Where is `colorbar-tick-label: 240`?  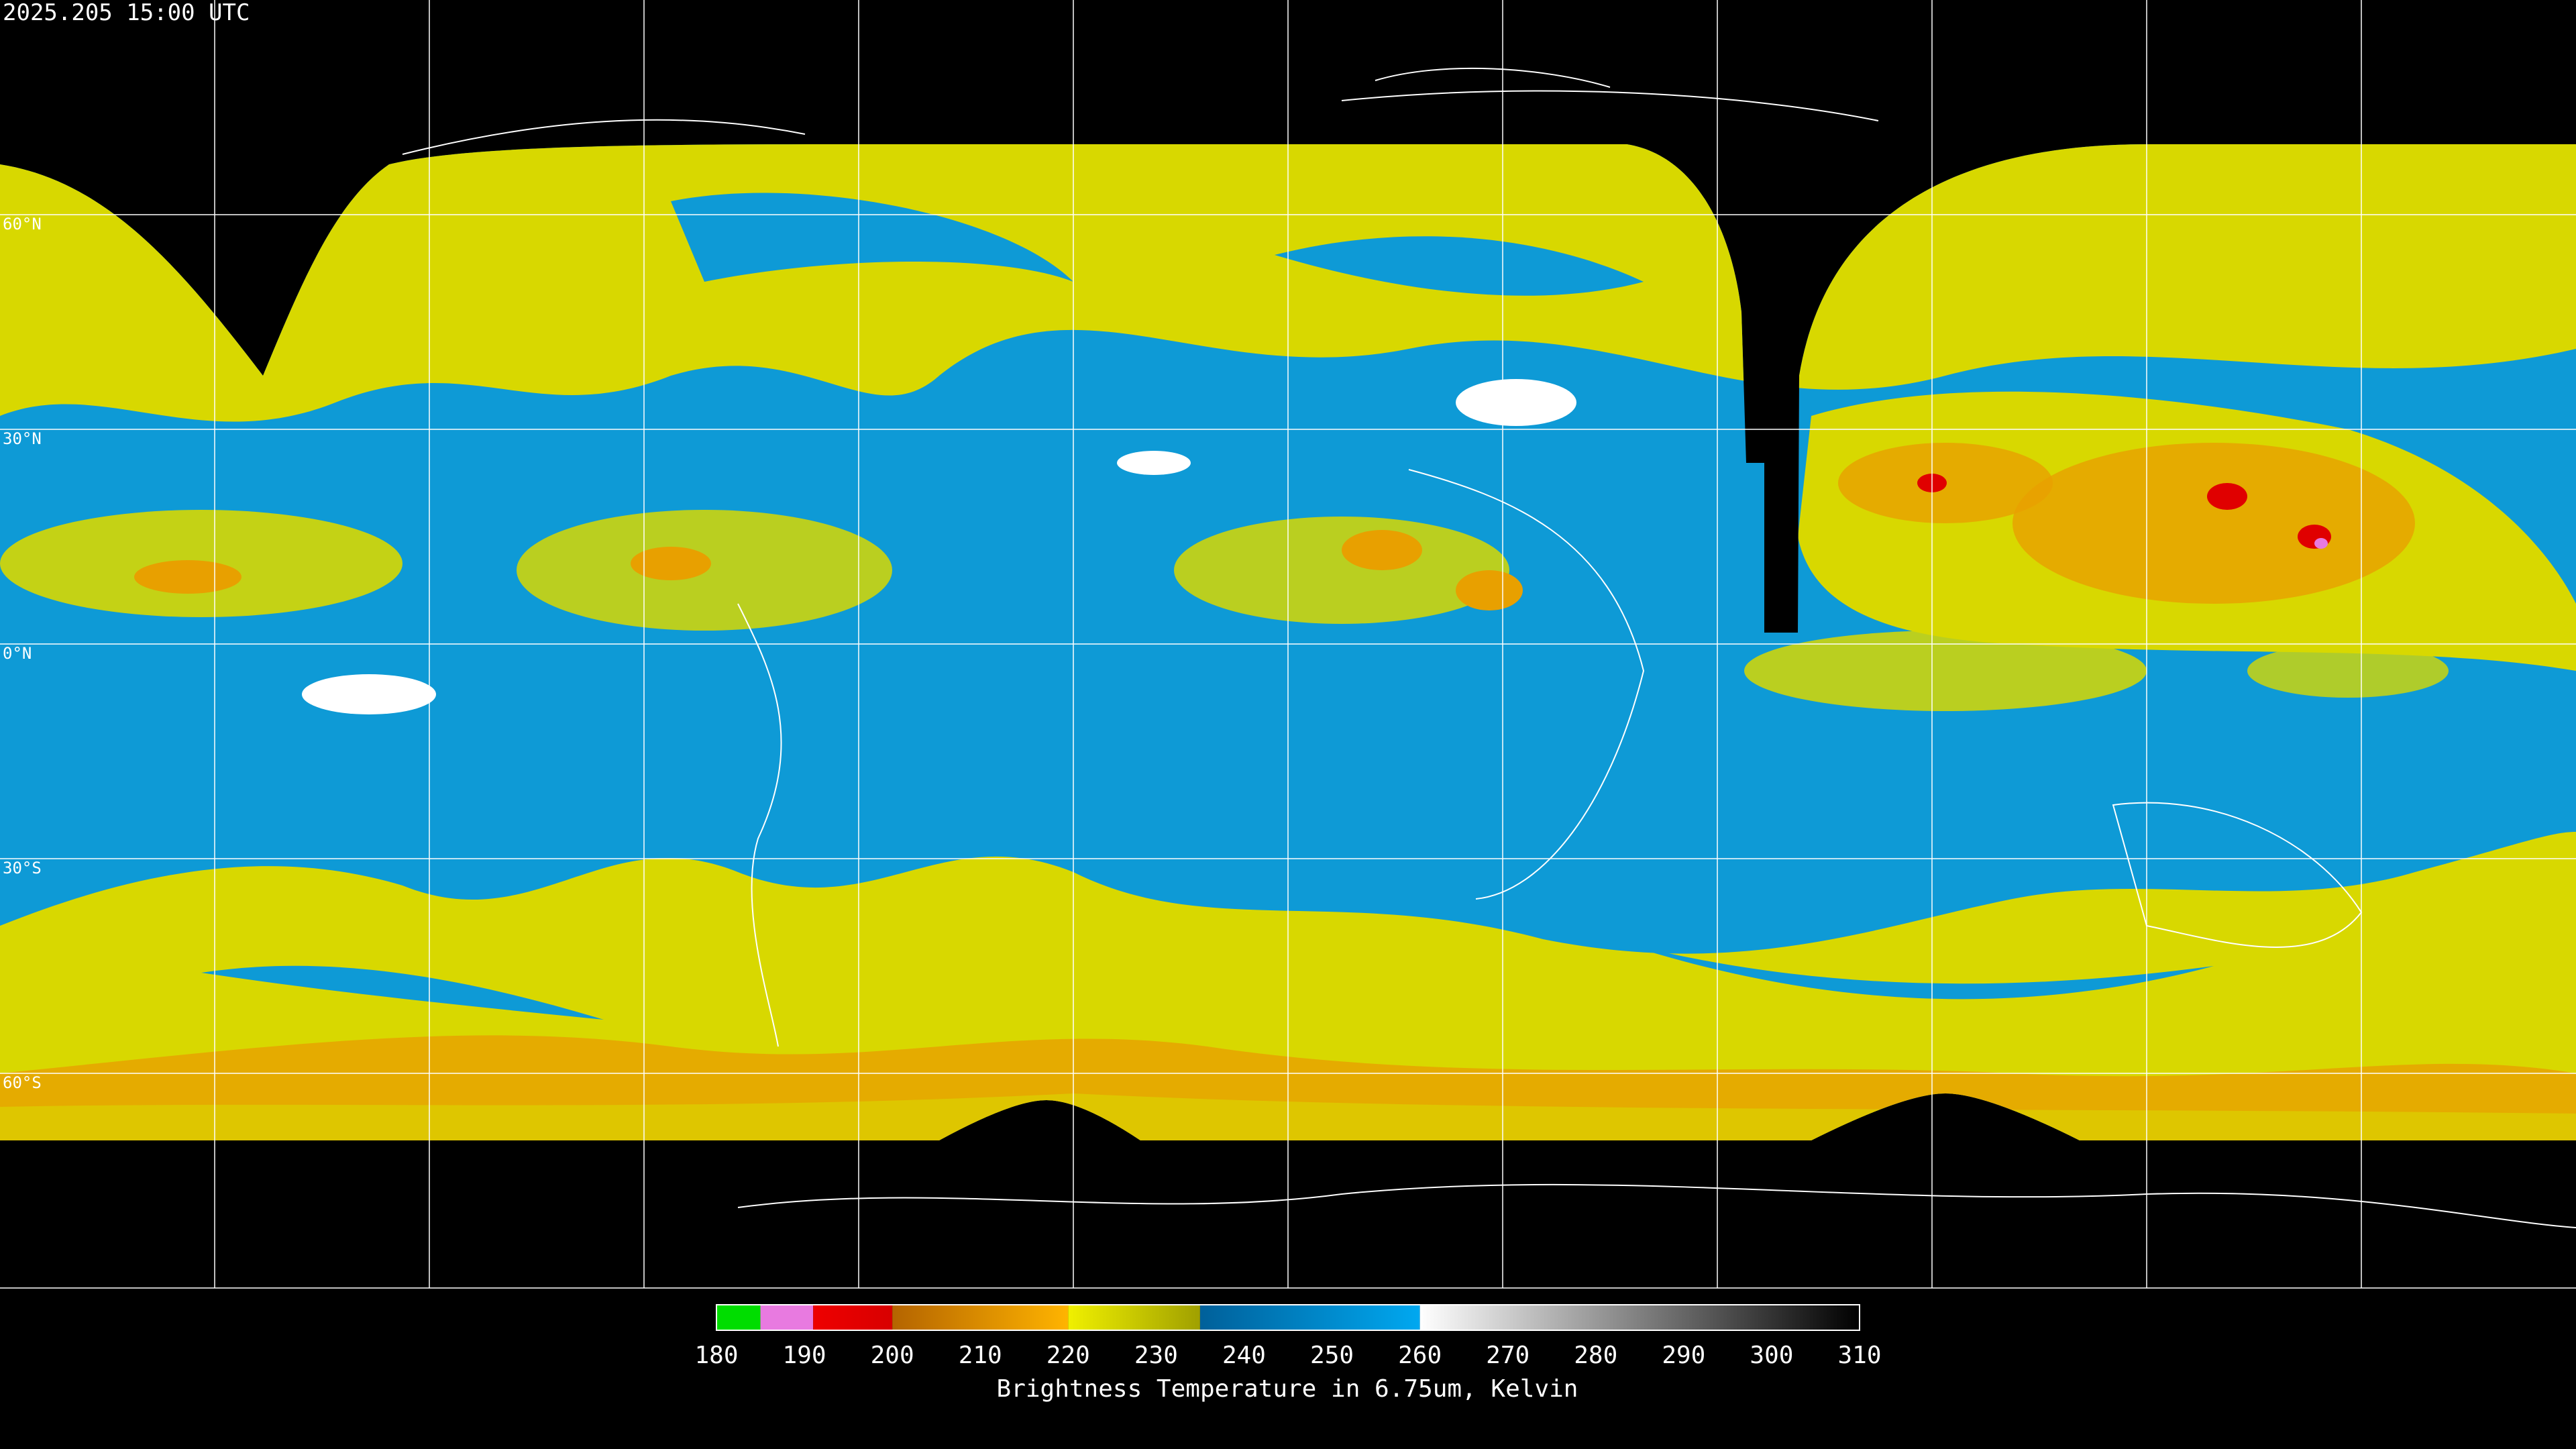 colorbar-tick-label: 240 is located at coordinates (1244, 1355).